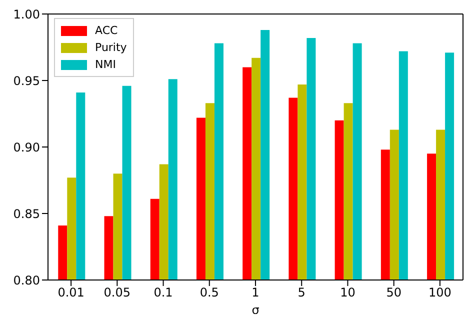 This screenshot has height=322, width=474. Describe the element at coordinates (26, 81) in the screenshot. I see `y-tick-label: 0.95` at that location.